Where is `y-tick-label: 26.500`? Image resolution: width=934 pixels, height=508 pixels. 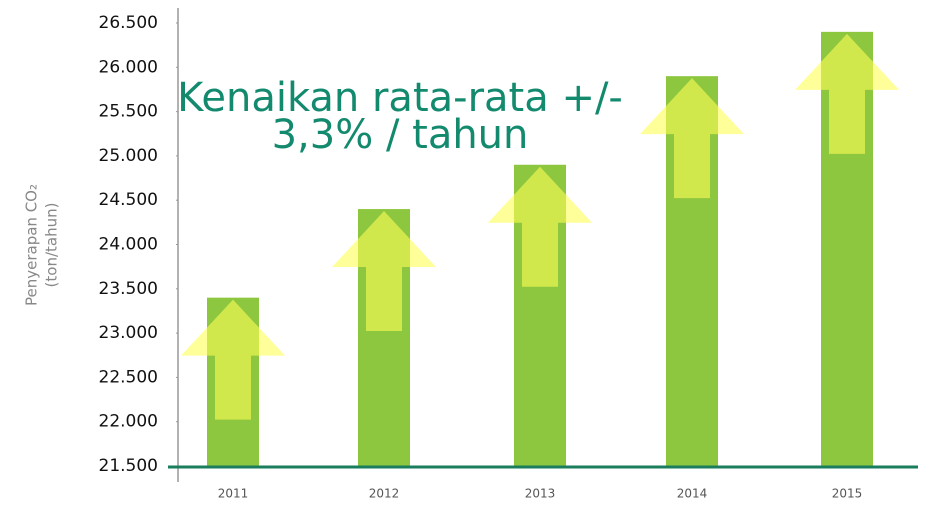
y-tick-label: 26.500 is located at coordinates (128, 23).